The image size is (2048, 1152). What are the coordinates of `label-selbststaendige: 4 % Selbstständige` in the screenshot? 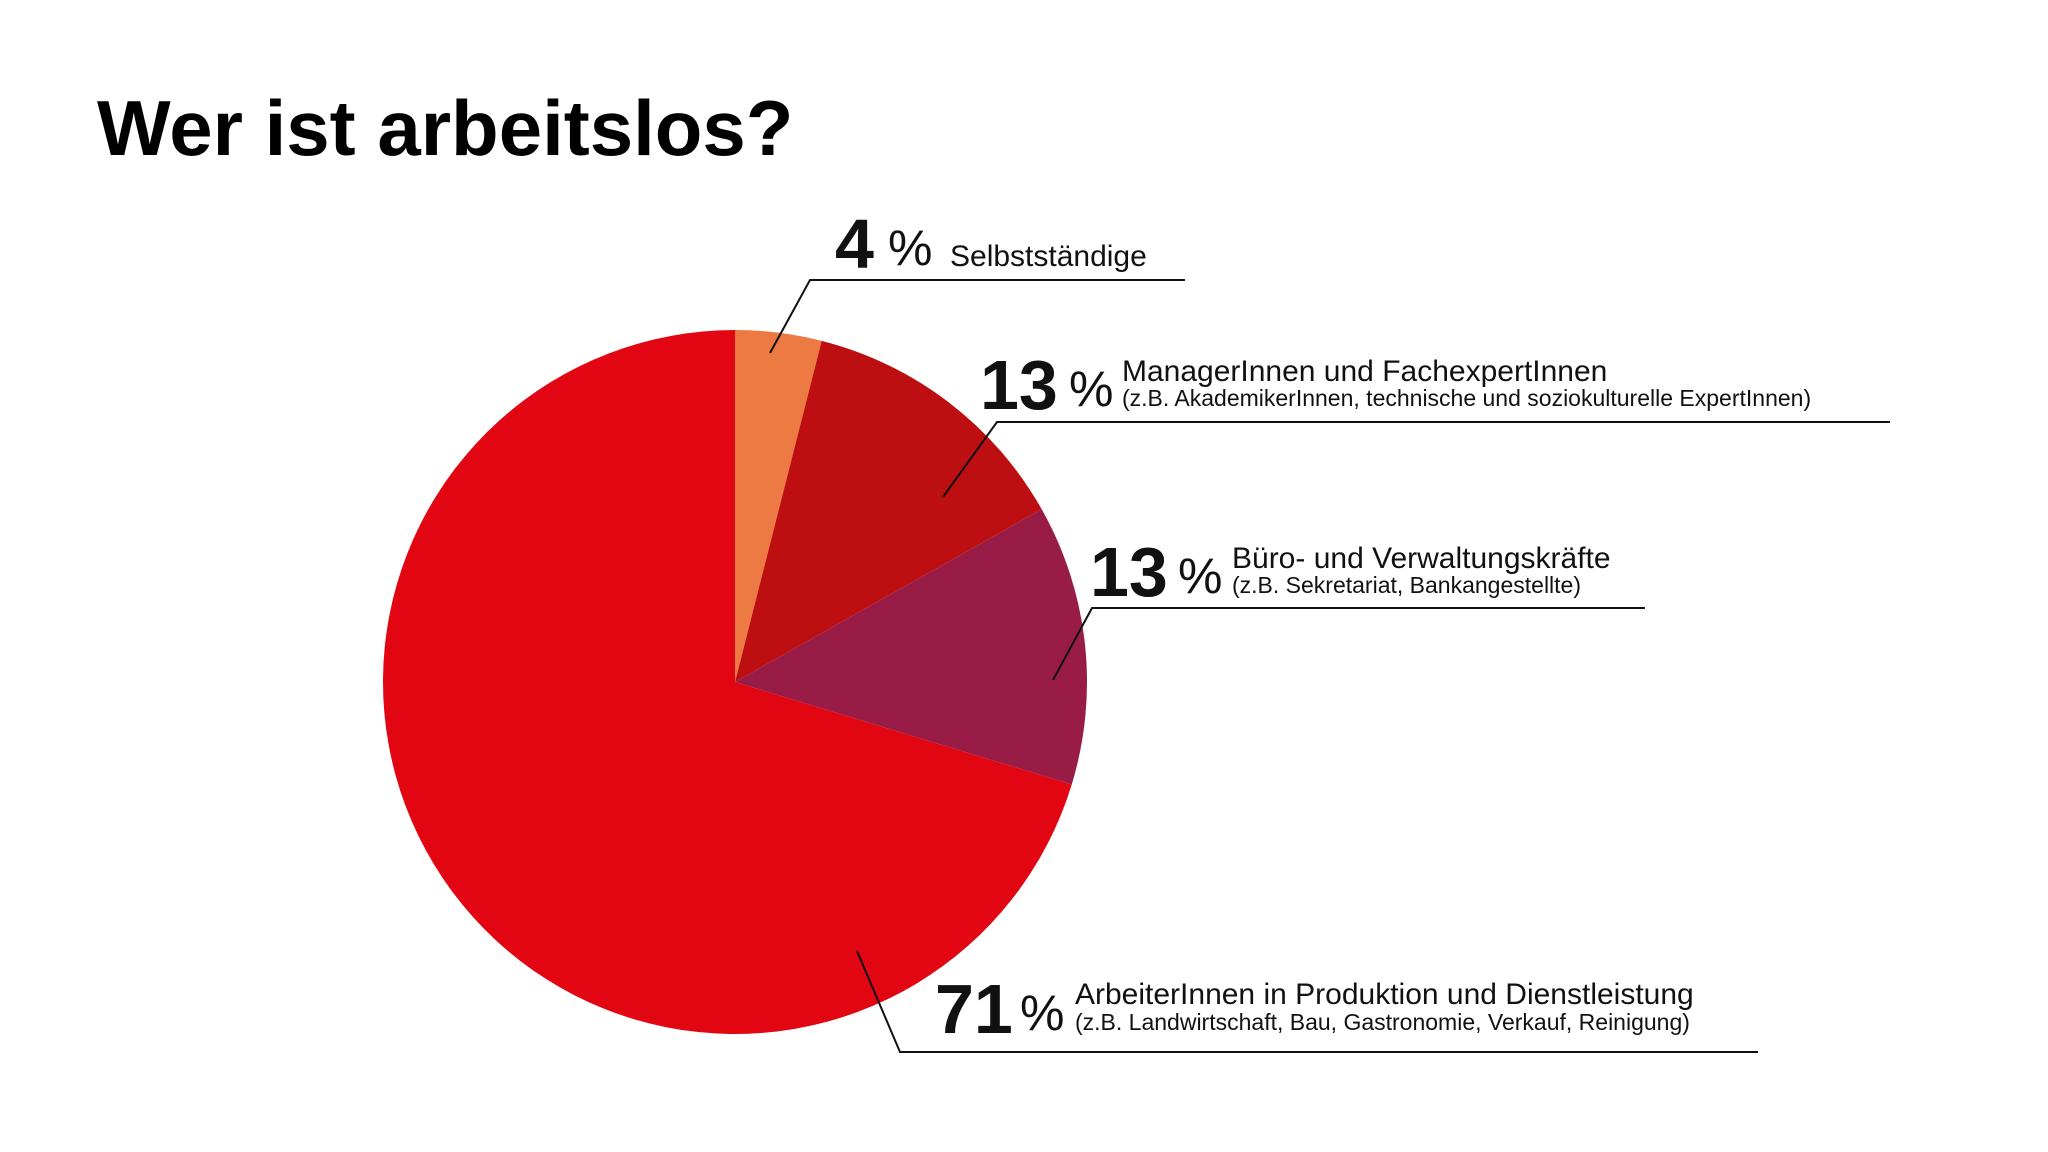 It's located at (991, 244).